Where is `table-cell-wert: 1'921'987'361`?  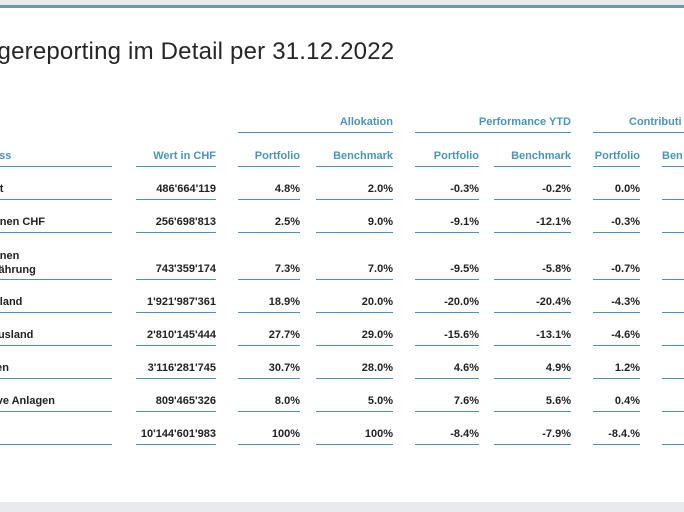
table-cell-wert: 1'921'987'361 is located at coordinates (176, 304).